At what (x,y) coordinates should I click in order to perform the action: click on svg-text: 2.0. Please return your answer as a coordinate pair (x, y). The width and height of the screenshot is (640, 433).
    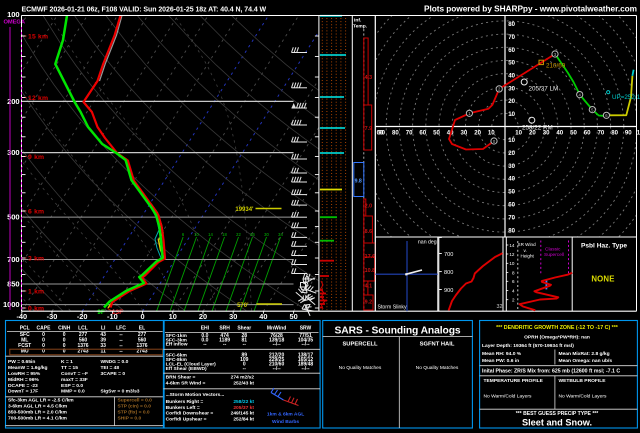
    Looking at the image, I should click on (369, 207).